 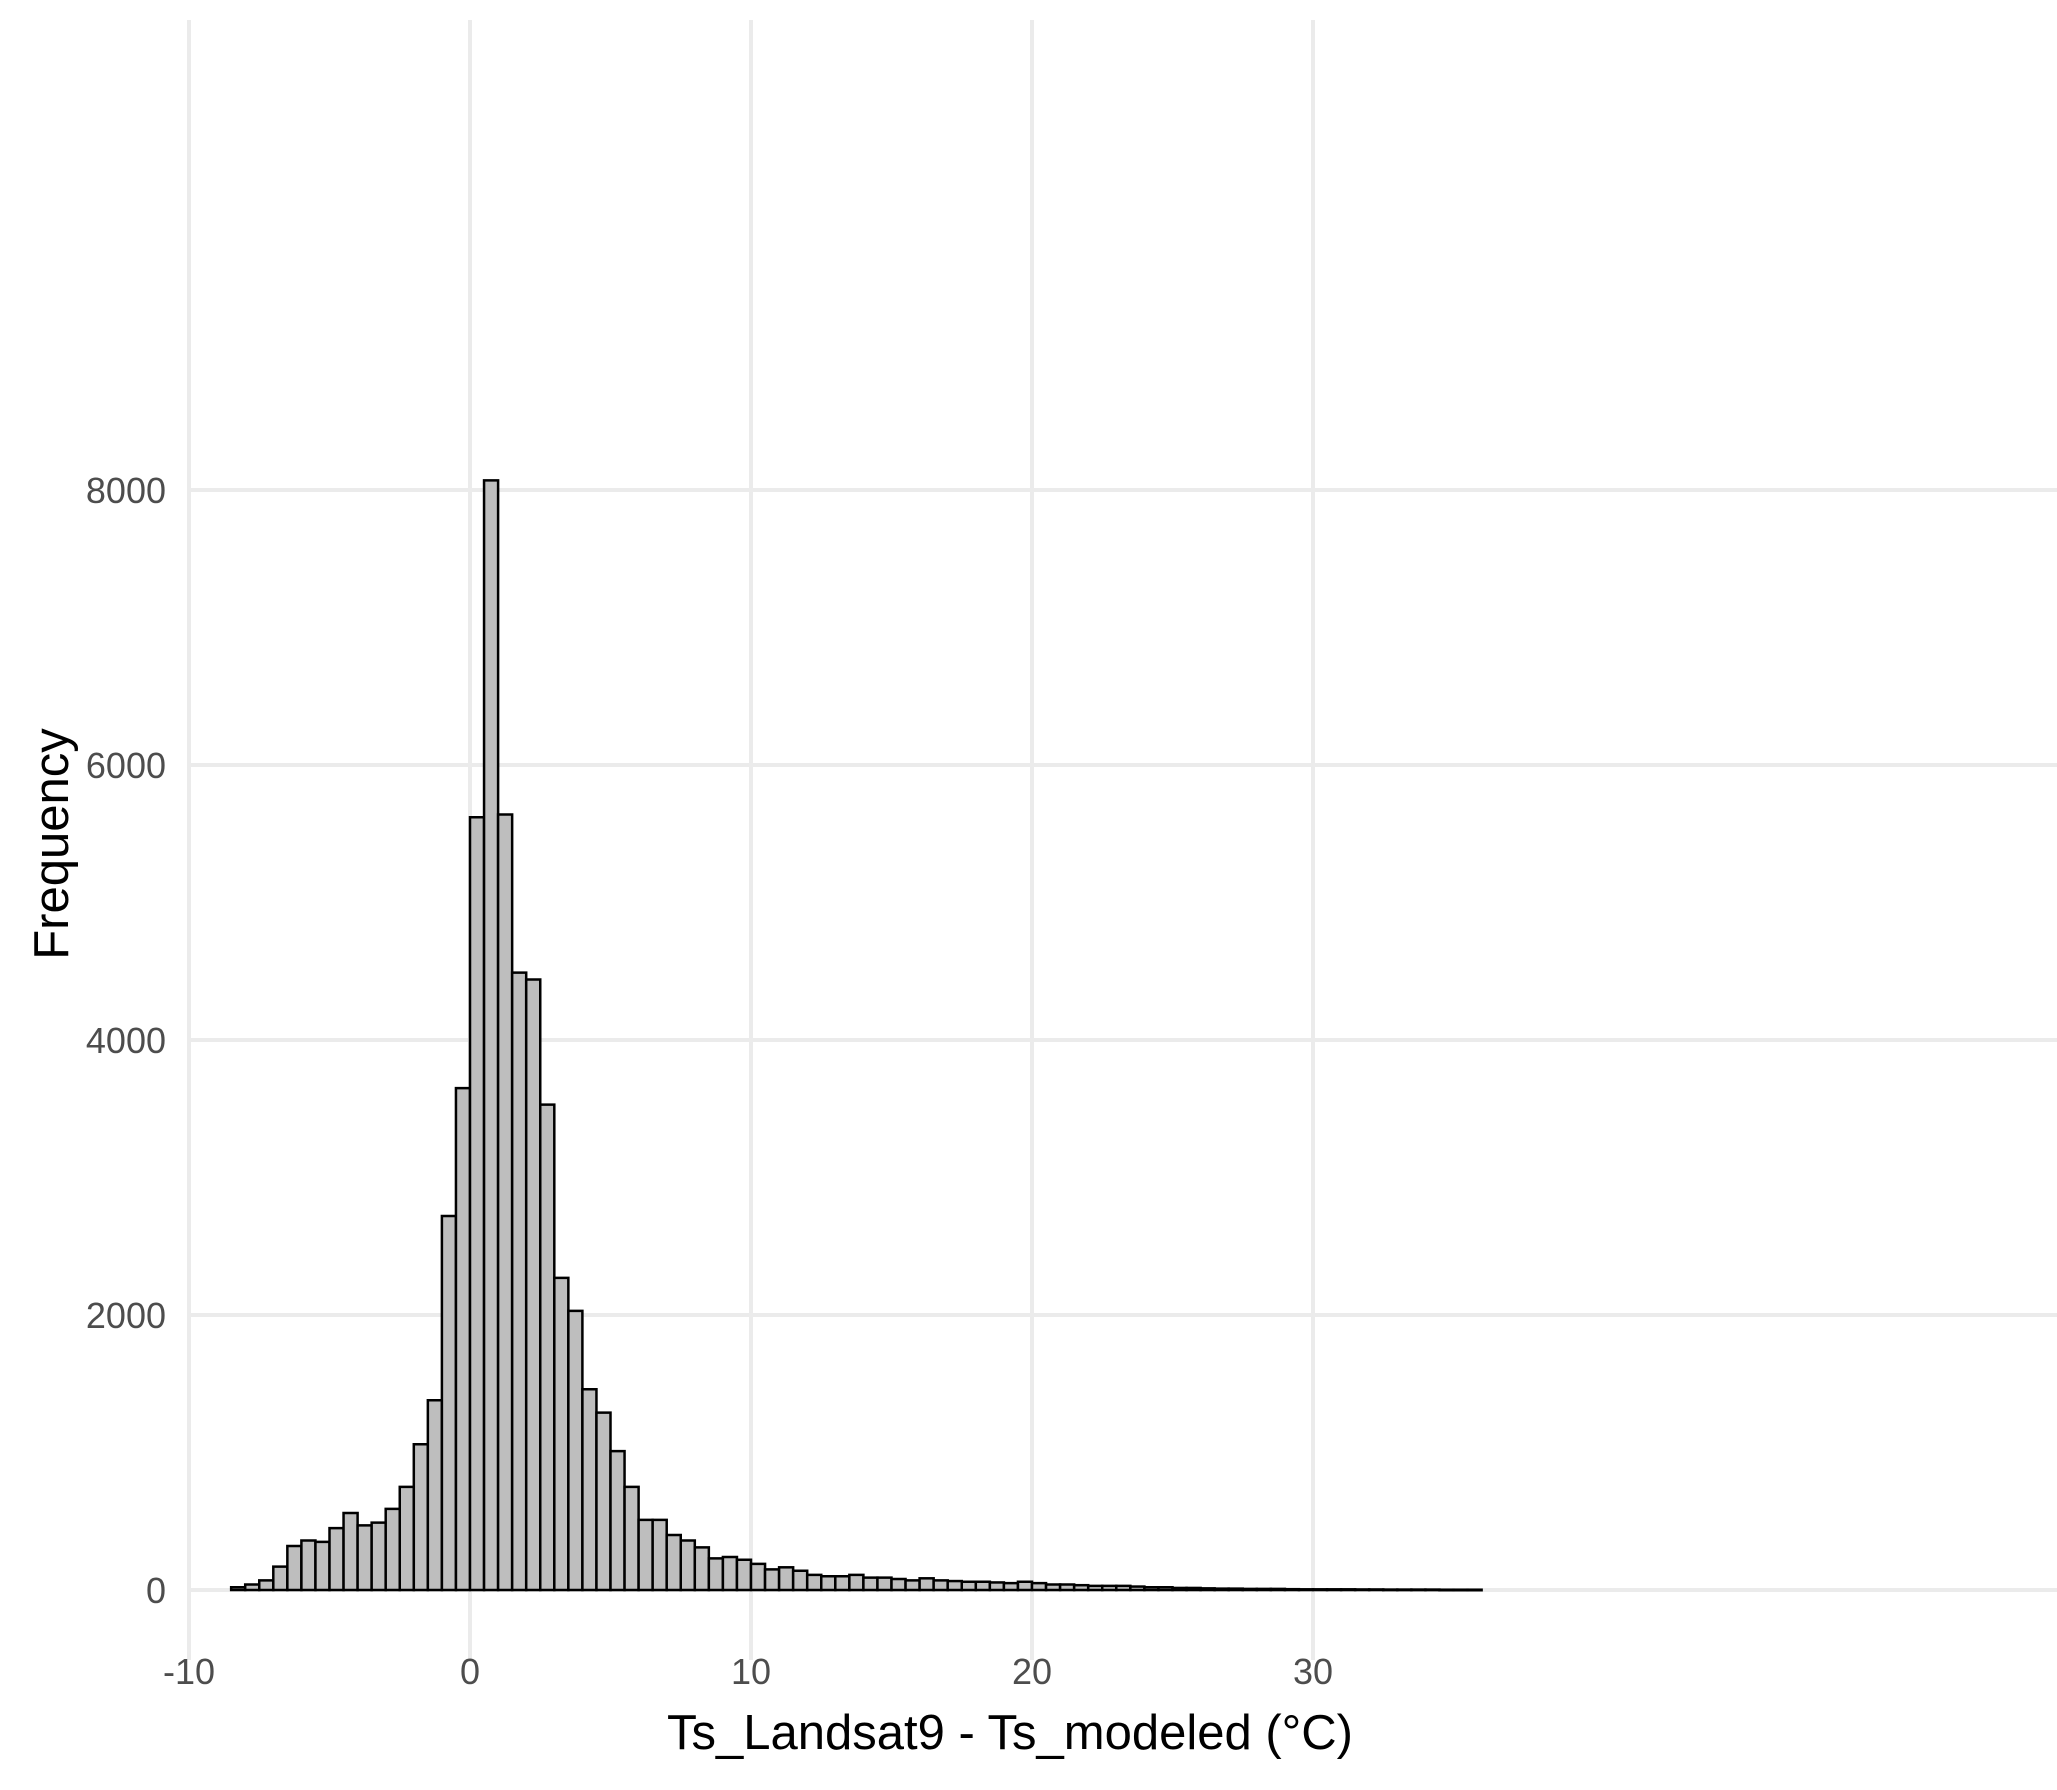 What do you see at coordinates (189, 1671) in the screenshot?
I see `x-tick-label-0: -10` at bounding box center [189, 1671].